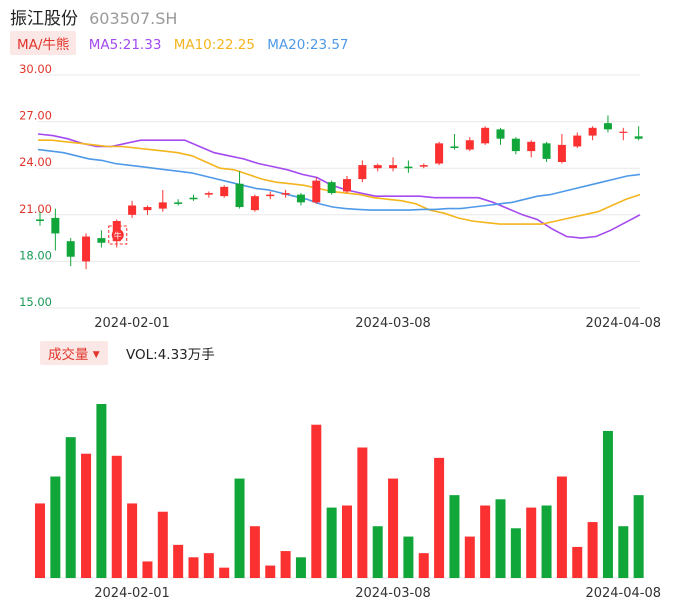 The width and height of the screenshot is (686, 606). Describe the element at coordinates (308, 45) in the screenshot. I see `ma20-legend: MA20:23.57` at that location.